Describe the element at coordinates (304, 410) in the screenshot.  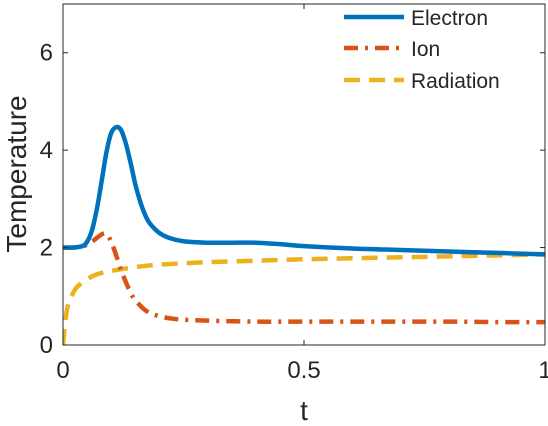
I see `x-axis-label: t` at that location.